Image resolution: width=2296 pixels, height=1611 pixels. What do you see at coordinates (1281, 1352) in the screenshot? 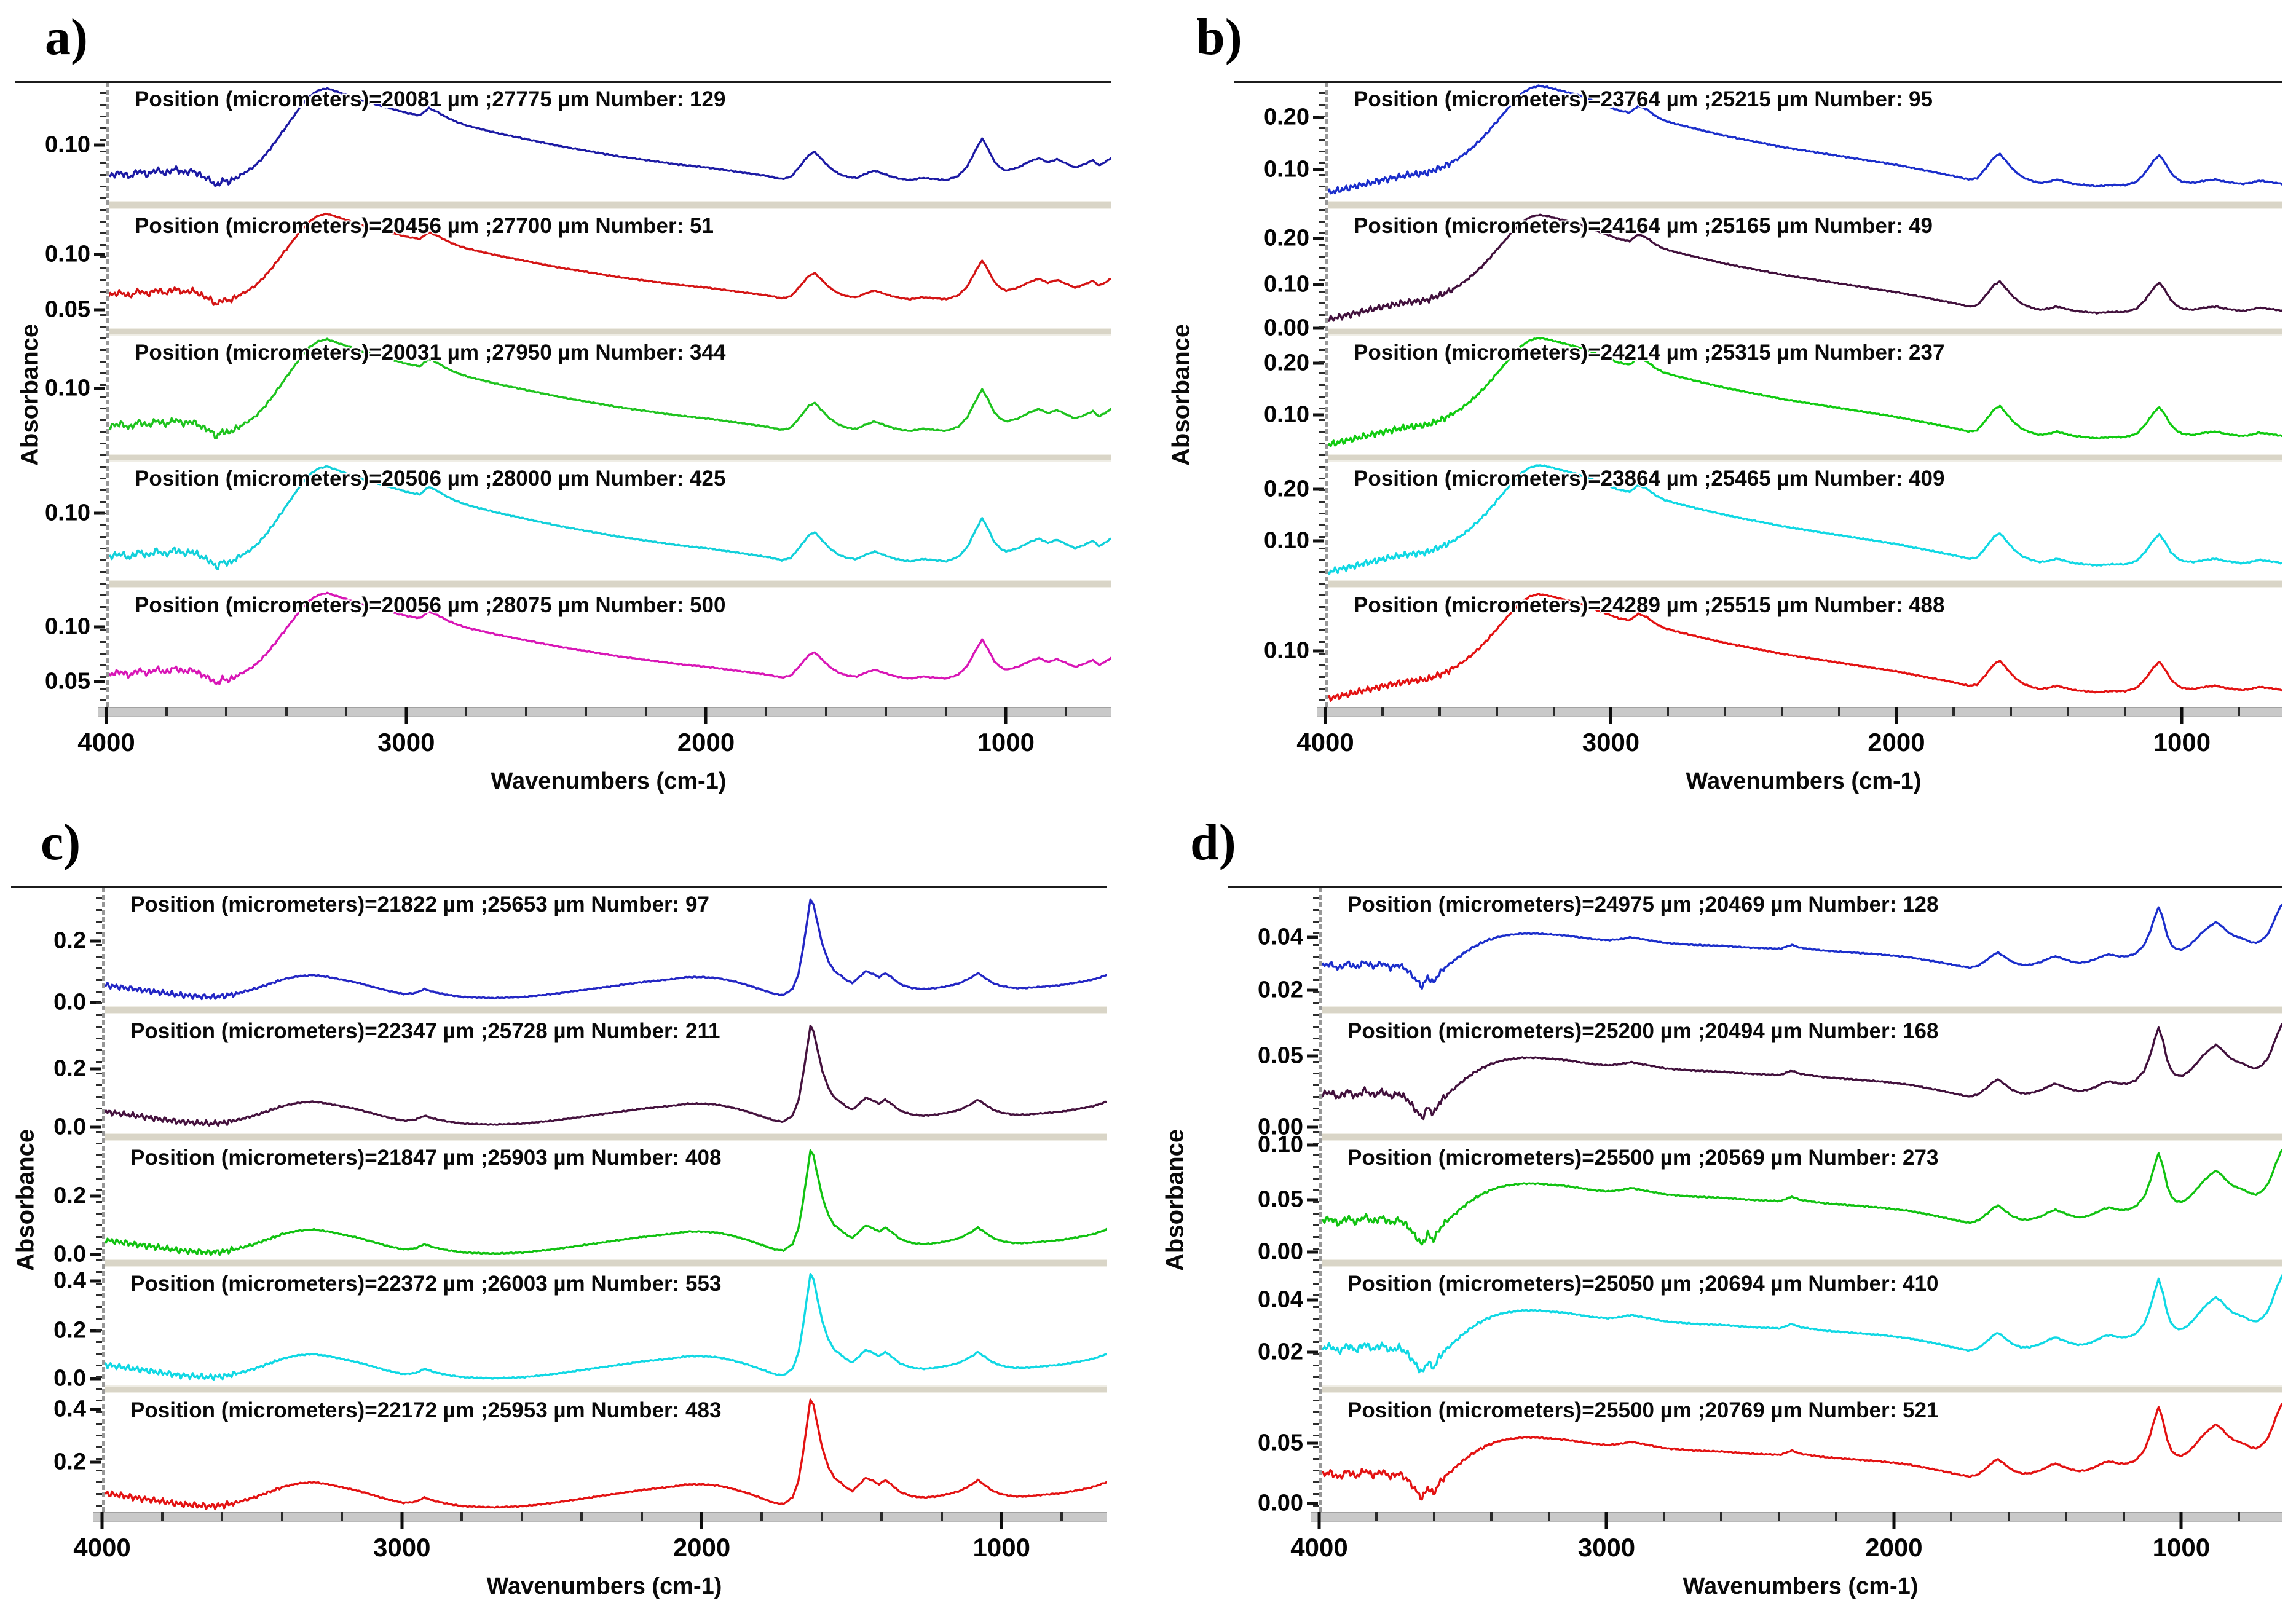
I see `y-tick-label: 0.02` at bounding box center [1281, 1352].